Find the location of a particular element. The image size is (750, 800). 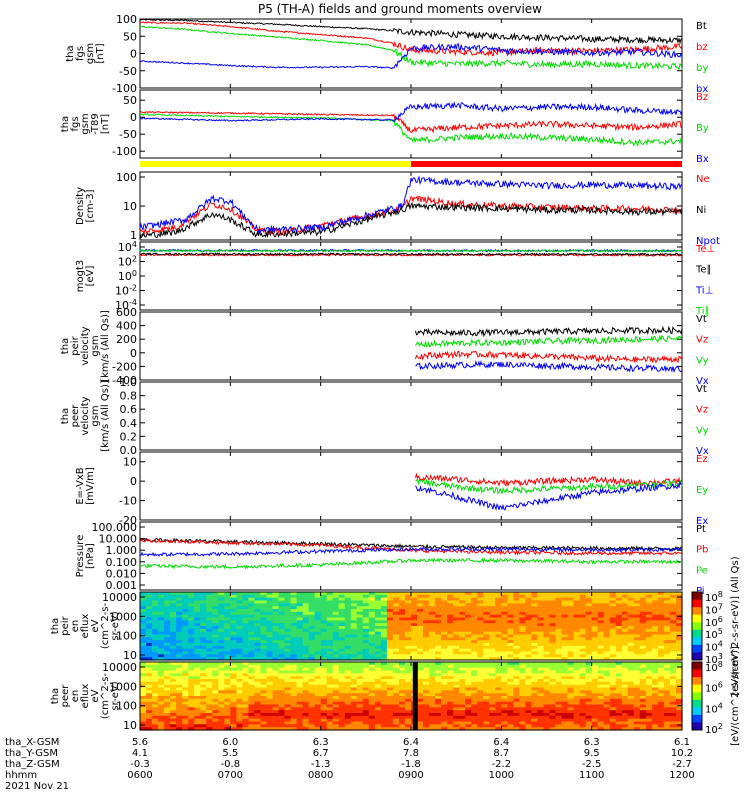

colorbar-tick-label: 104 is located at coordinates (714, 647).